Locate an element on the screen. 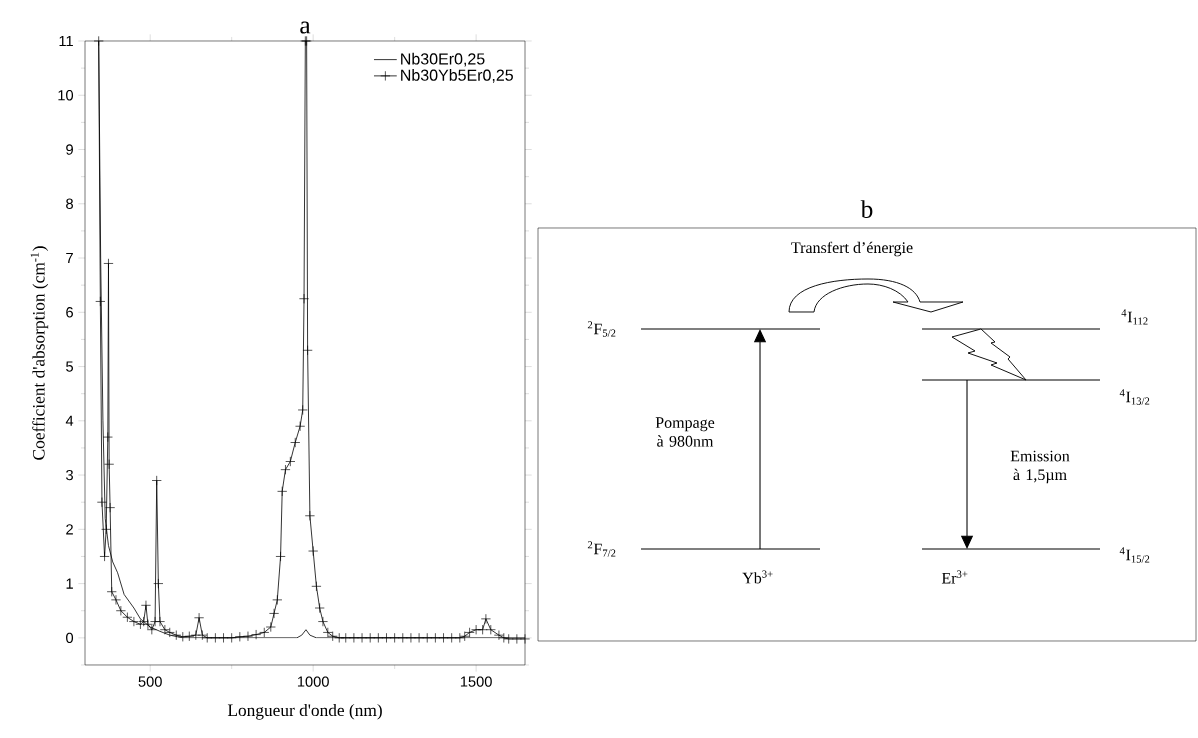 This screenshot has height=738, width=1198. x-tick-label: 1000 is located at coordinates (313, 681).